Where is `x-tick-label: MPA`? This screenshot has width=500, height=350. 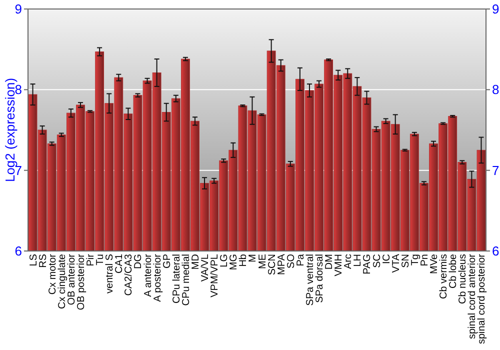 x-tick-label: MPA is located at coordinates (282, 264).